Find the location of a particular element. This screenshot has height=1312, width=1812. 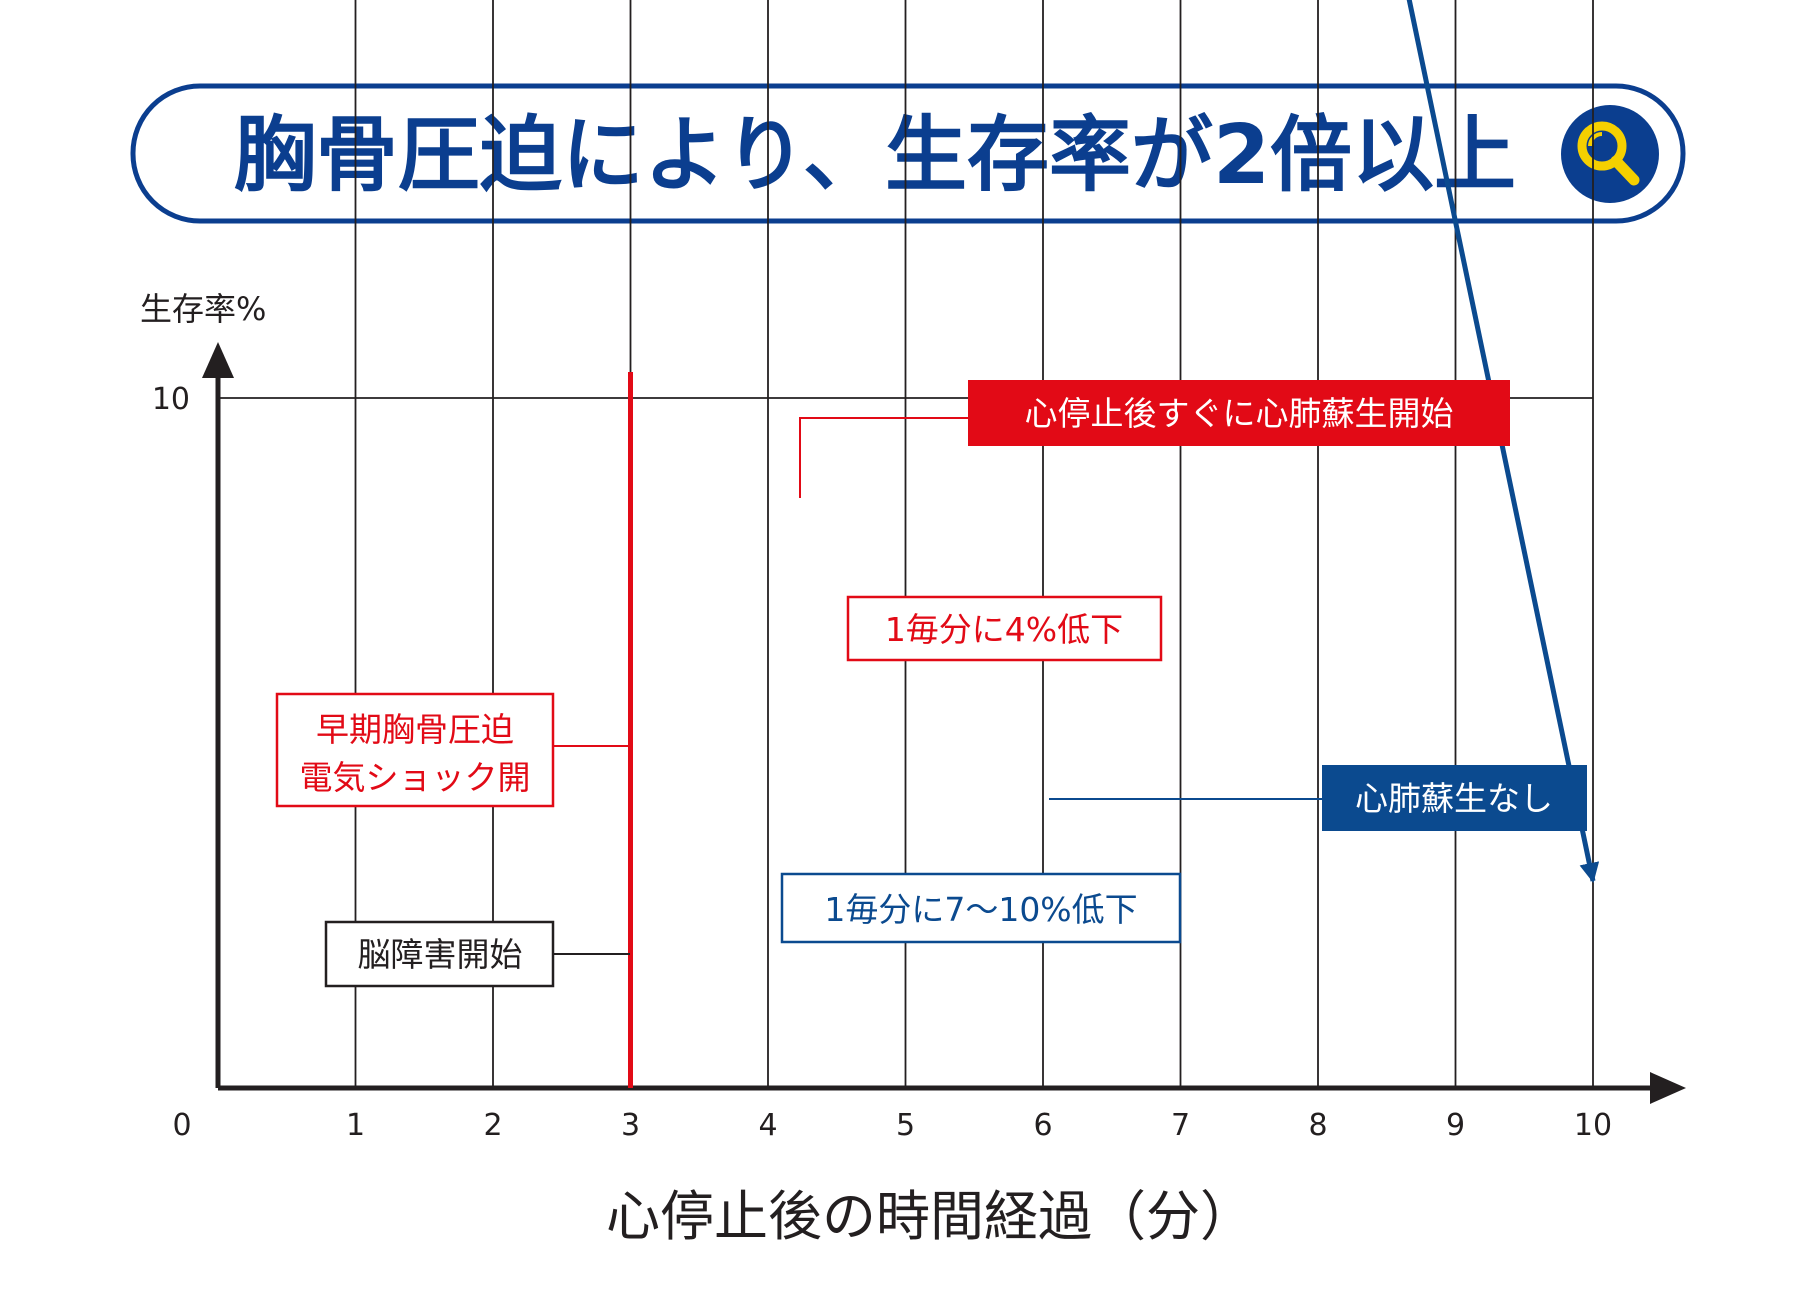

x-axis-label: 心停止後の時間経過（分） is located at coordinates (930, 1216).